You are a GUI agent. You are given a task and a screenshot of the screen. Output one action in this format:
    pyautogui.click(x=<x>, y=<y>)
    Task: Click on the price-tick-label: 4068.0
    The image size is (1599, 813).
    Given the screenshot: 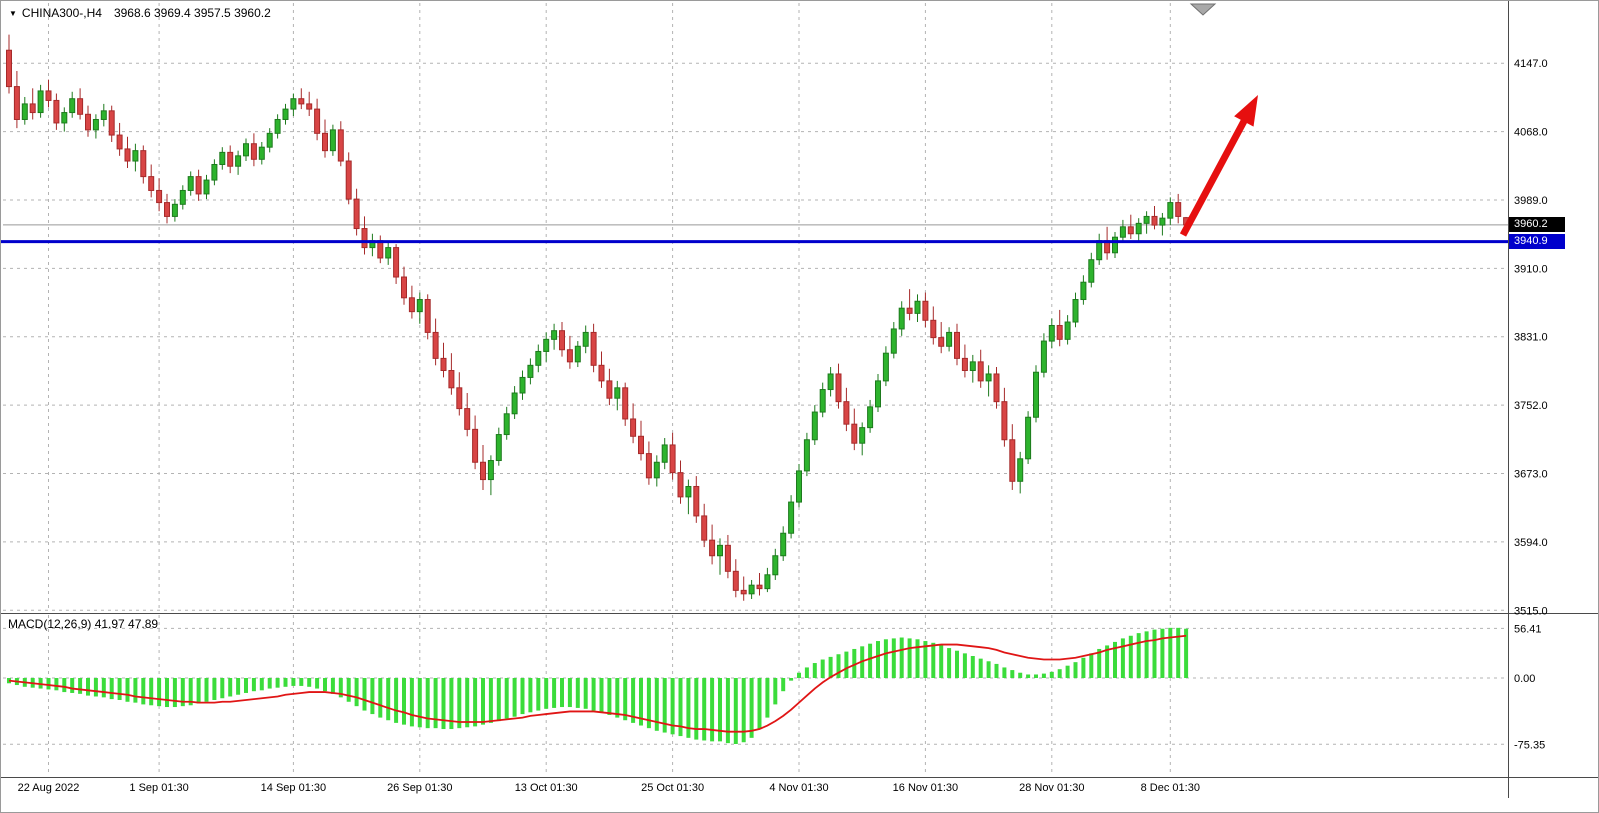 What is the action you would take?
    pyautogui.click(x=1531, y=133)
    